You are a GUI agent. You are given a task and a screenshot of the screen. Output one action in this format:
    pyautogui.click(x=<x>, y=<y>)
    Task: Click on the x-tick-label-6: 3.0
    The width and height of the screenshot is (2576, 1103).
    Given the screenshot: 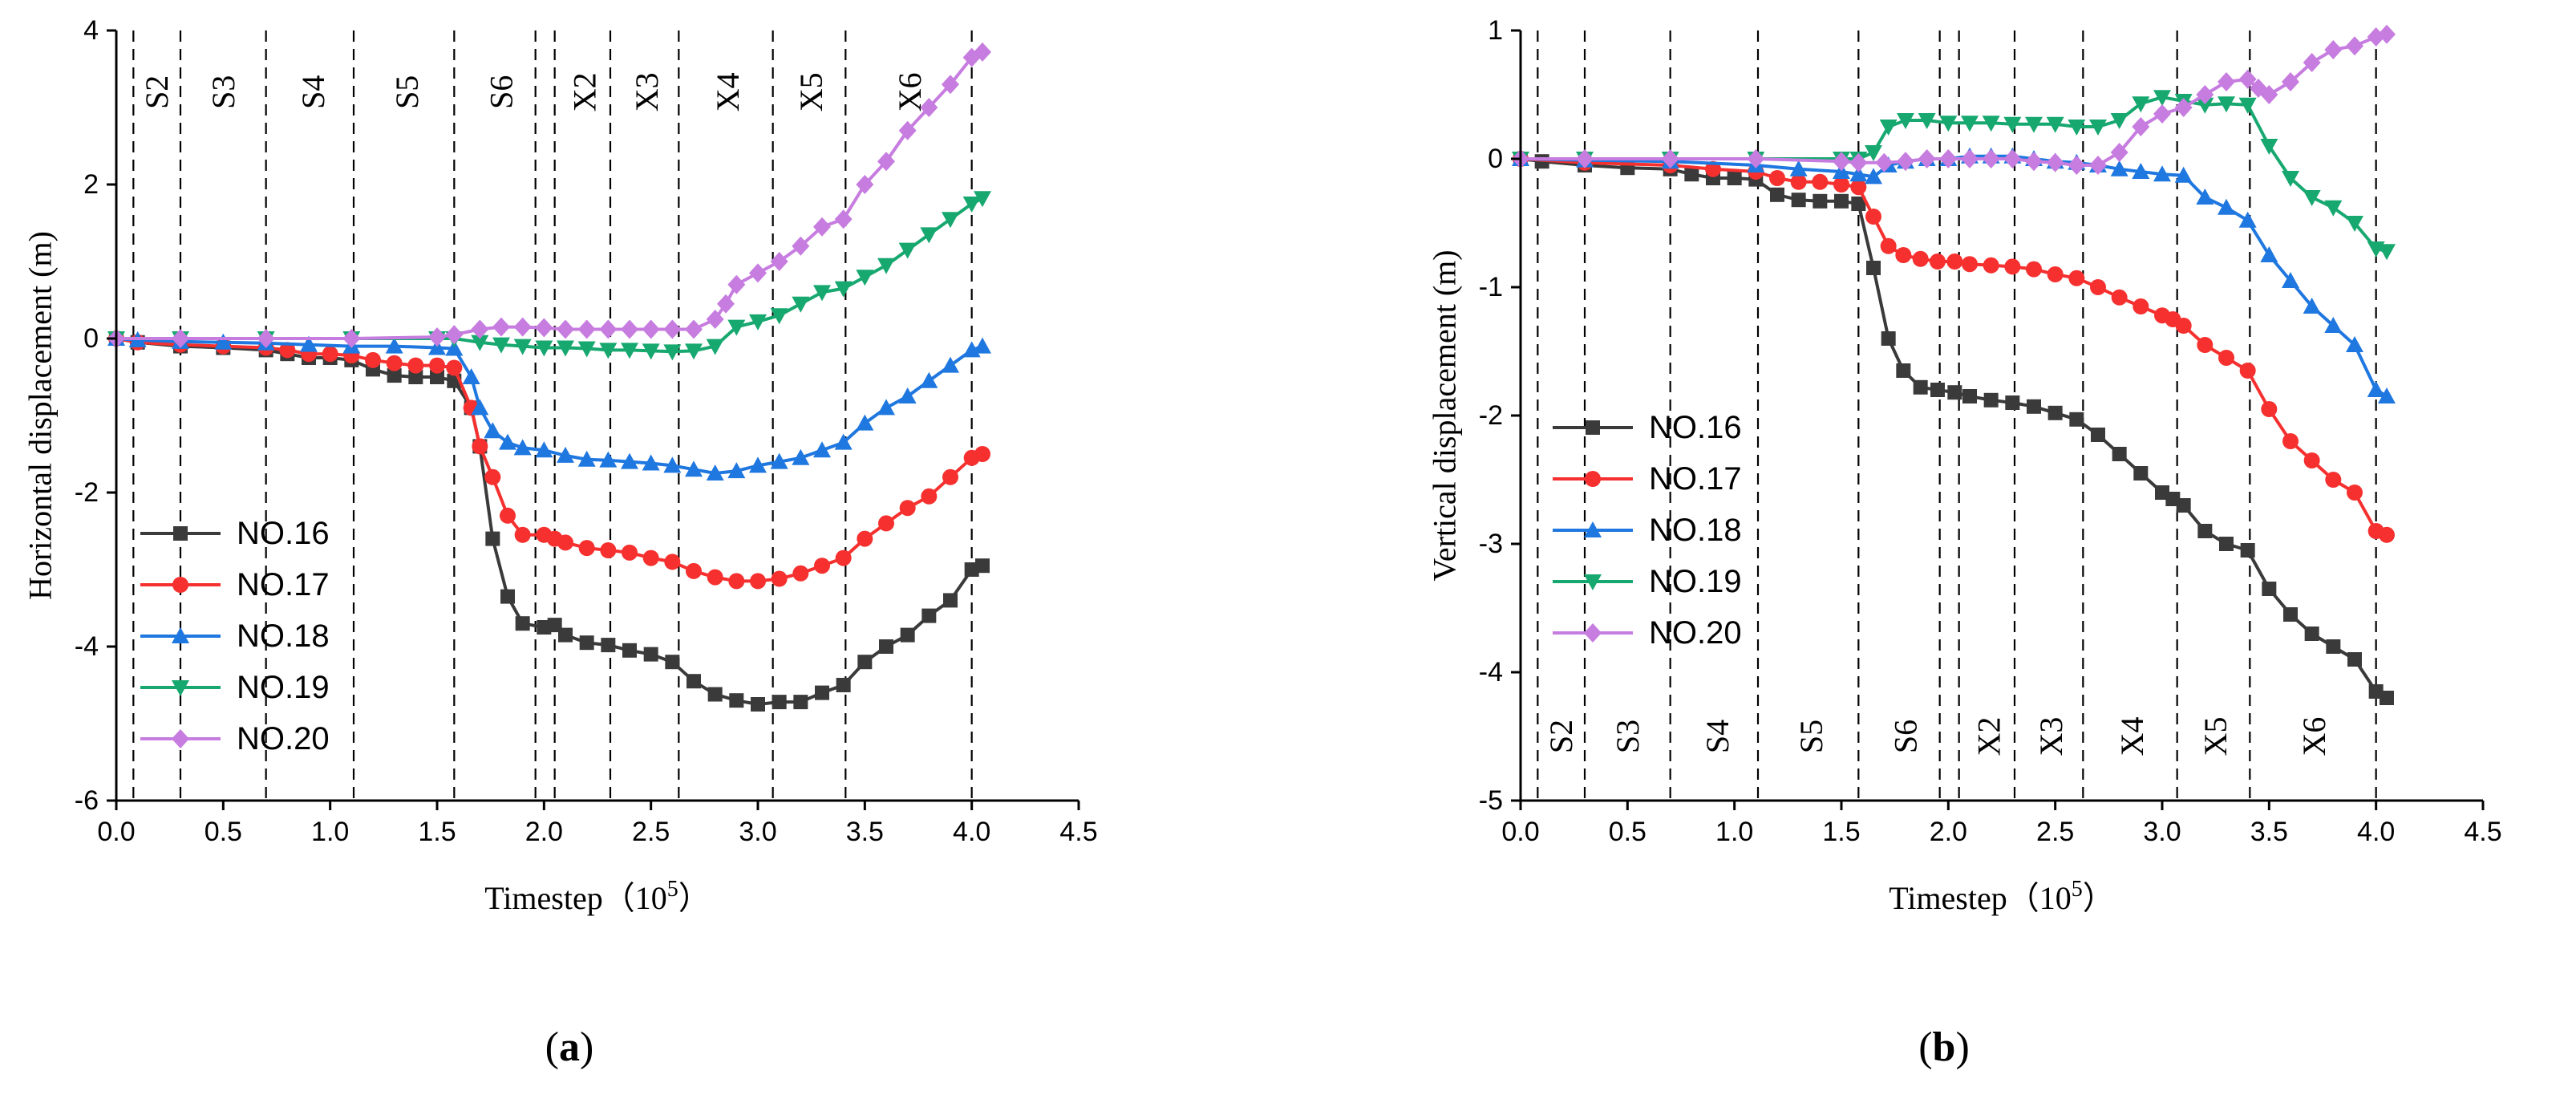 What is the action you would take?
    pyautogui.click(x=757, y=832)
    